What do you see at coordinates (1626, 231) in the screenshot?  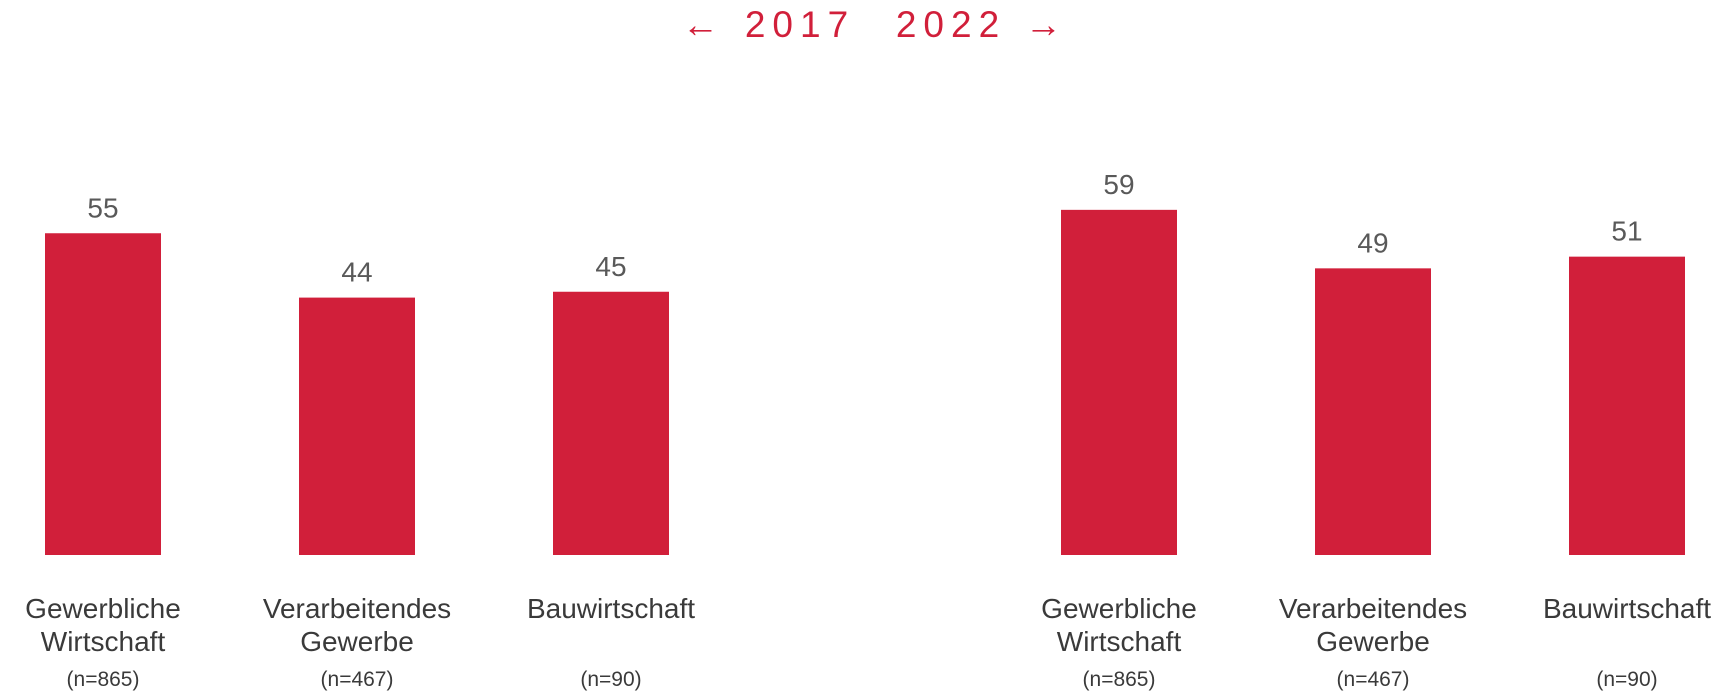 I see `data-label: 51` at bounding box center [1626, 231].